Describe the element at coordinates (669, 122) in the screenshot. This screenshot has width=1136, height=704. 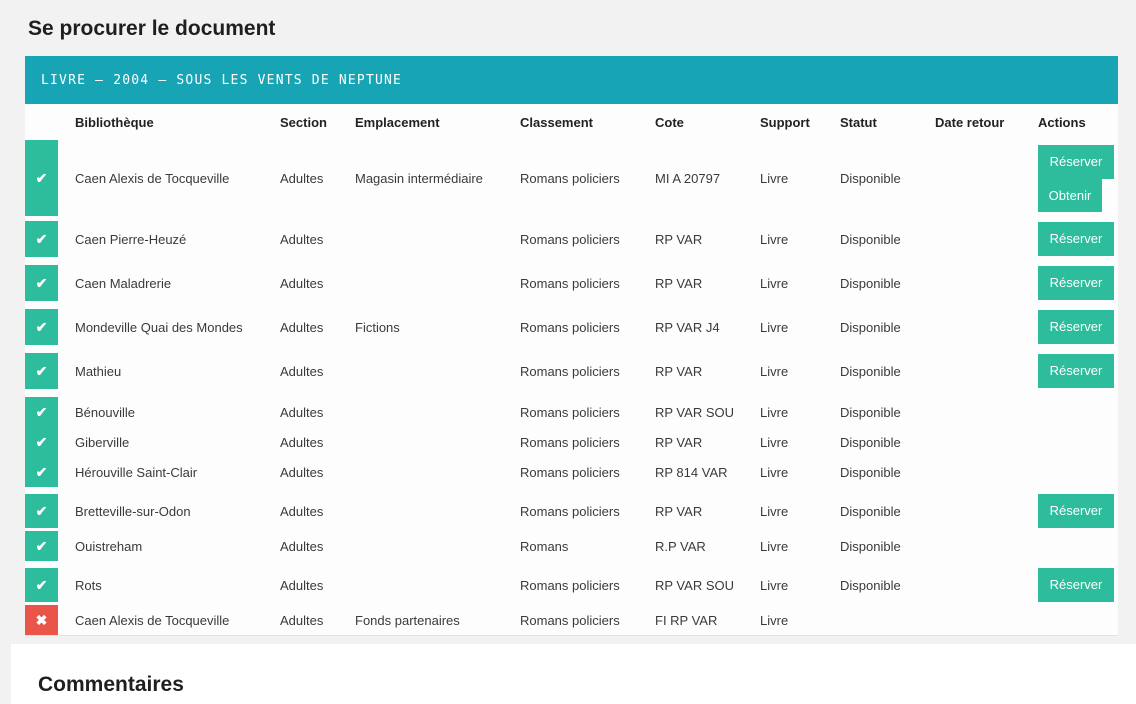
I see `column-header-cote: Cote` at that location.